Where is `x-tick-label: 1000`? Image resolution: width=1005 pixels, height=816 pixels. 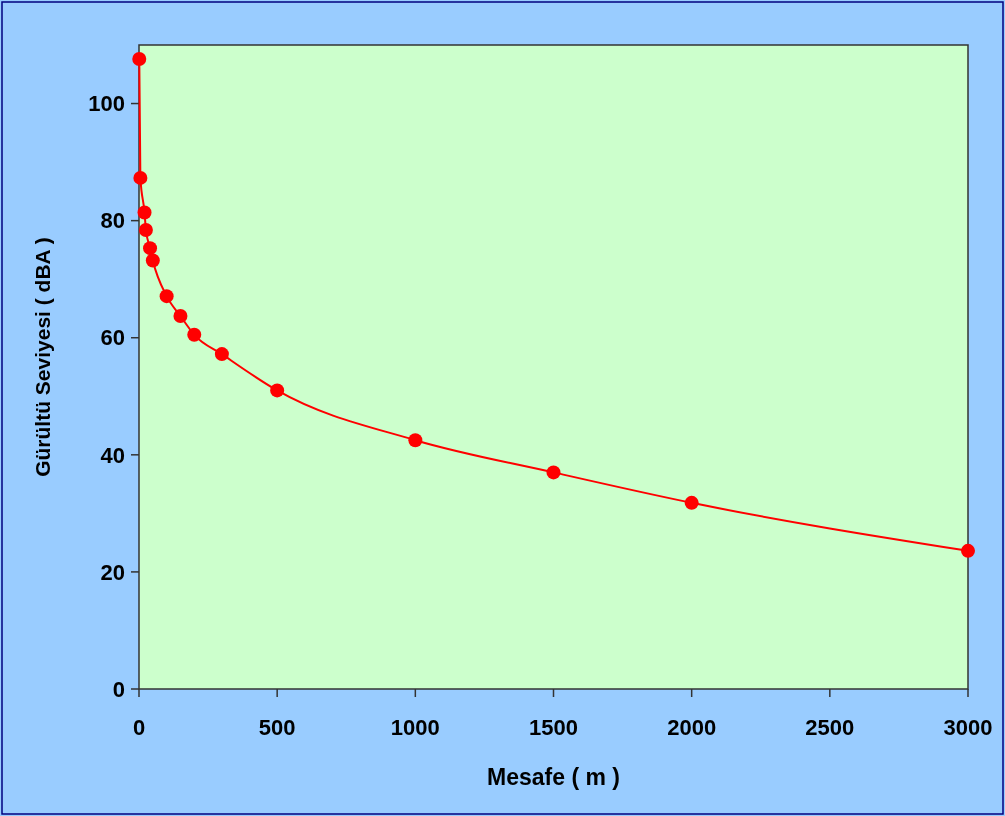 x-tick-label: 1000 is located at coordinates (415, 727).